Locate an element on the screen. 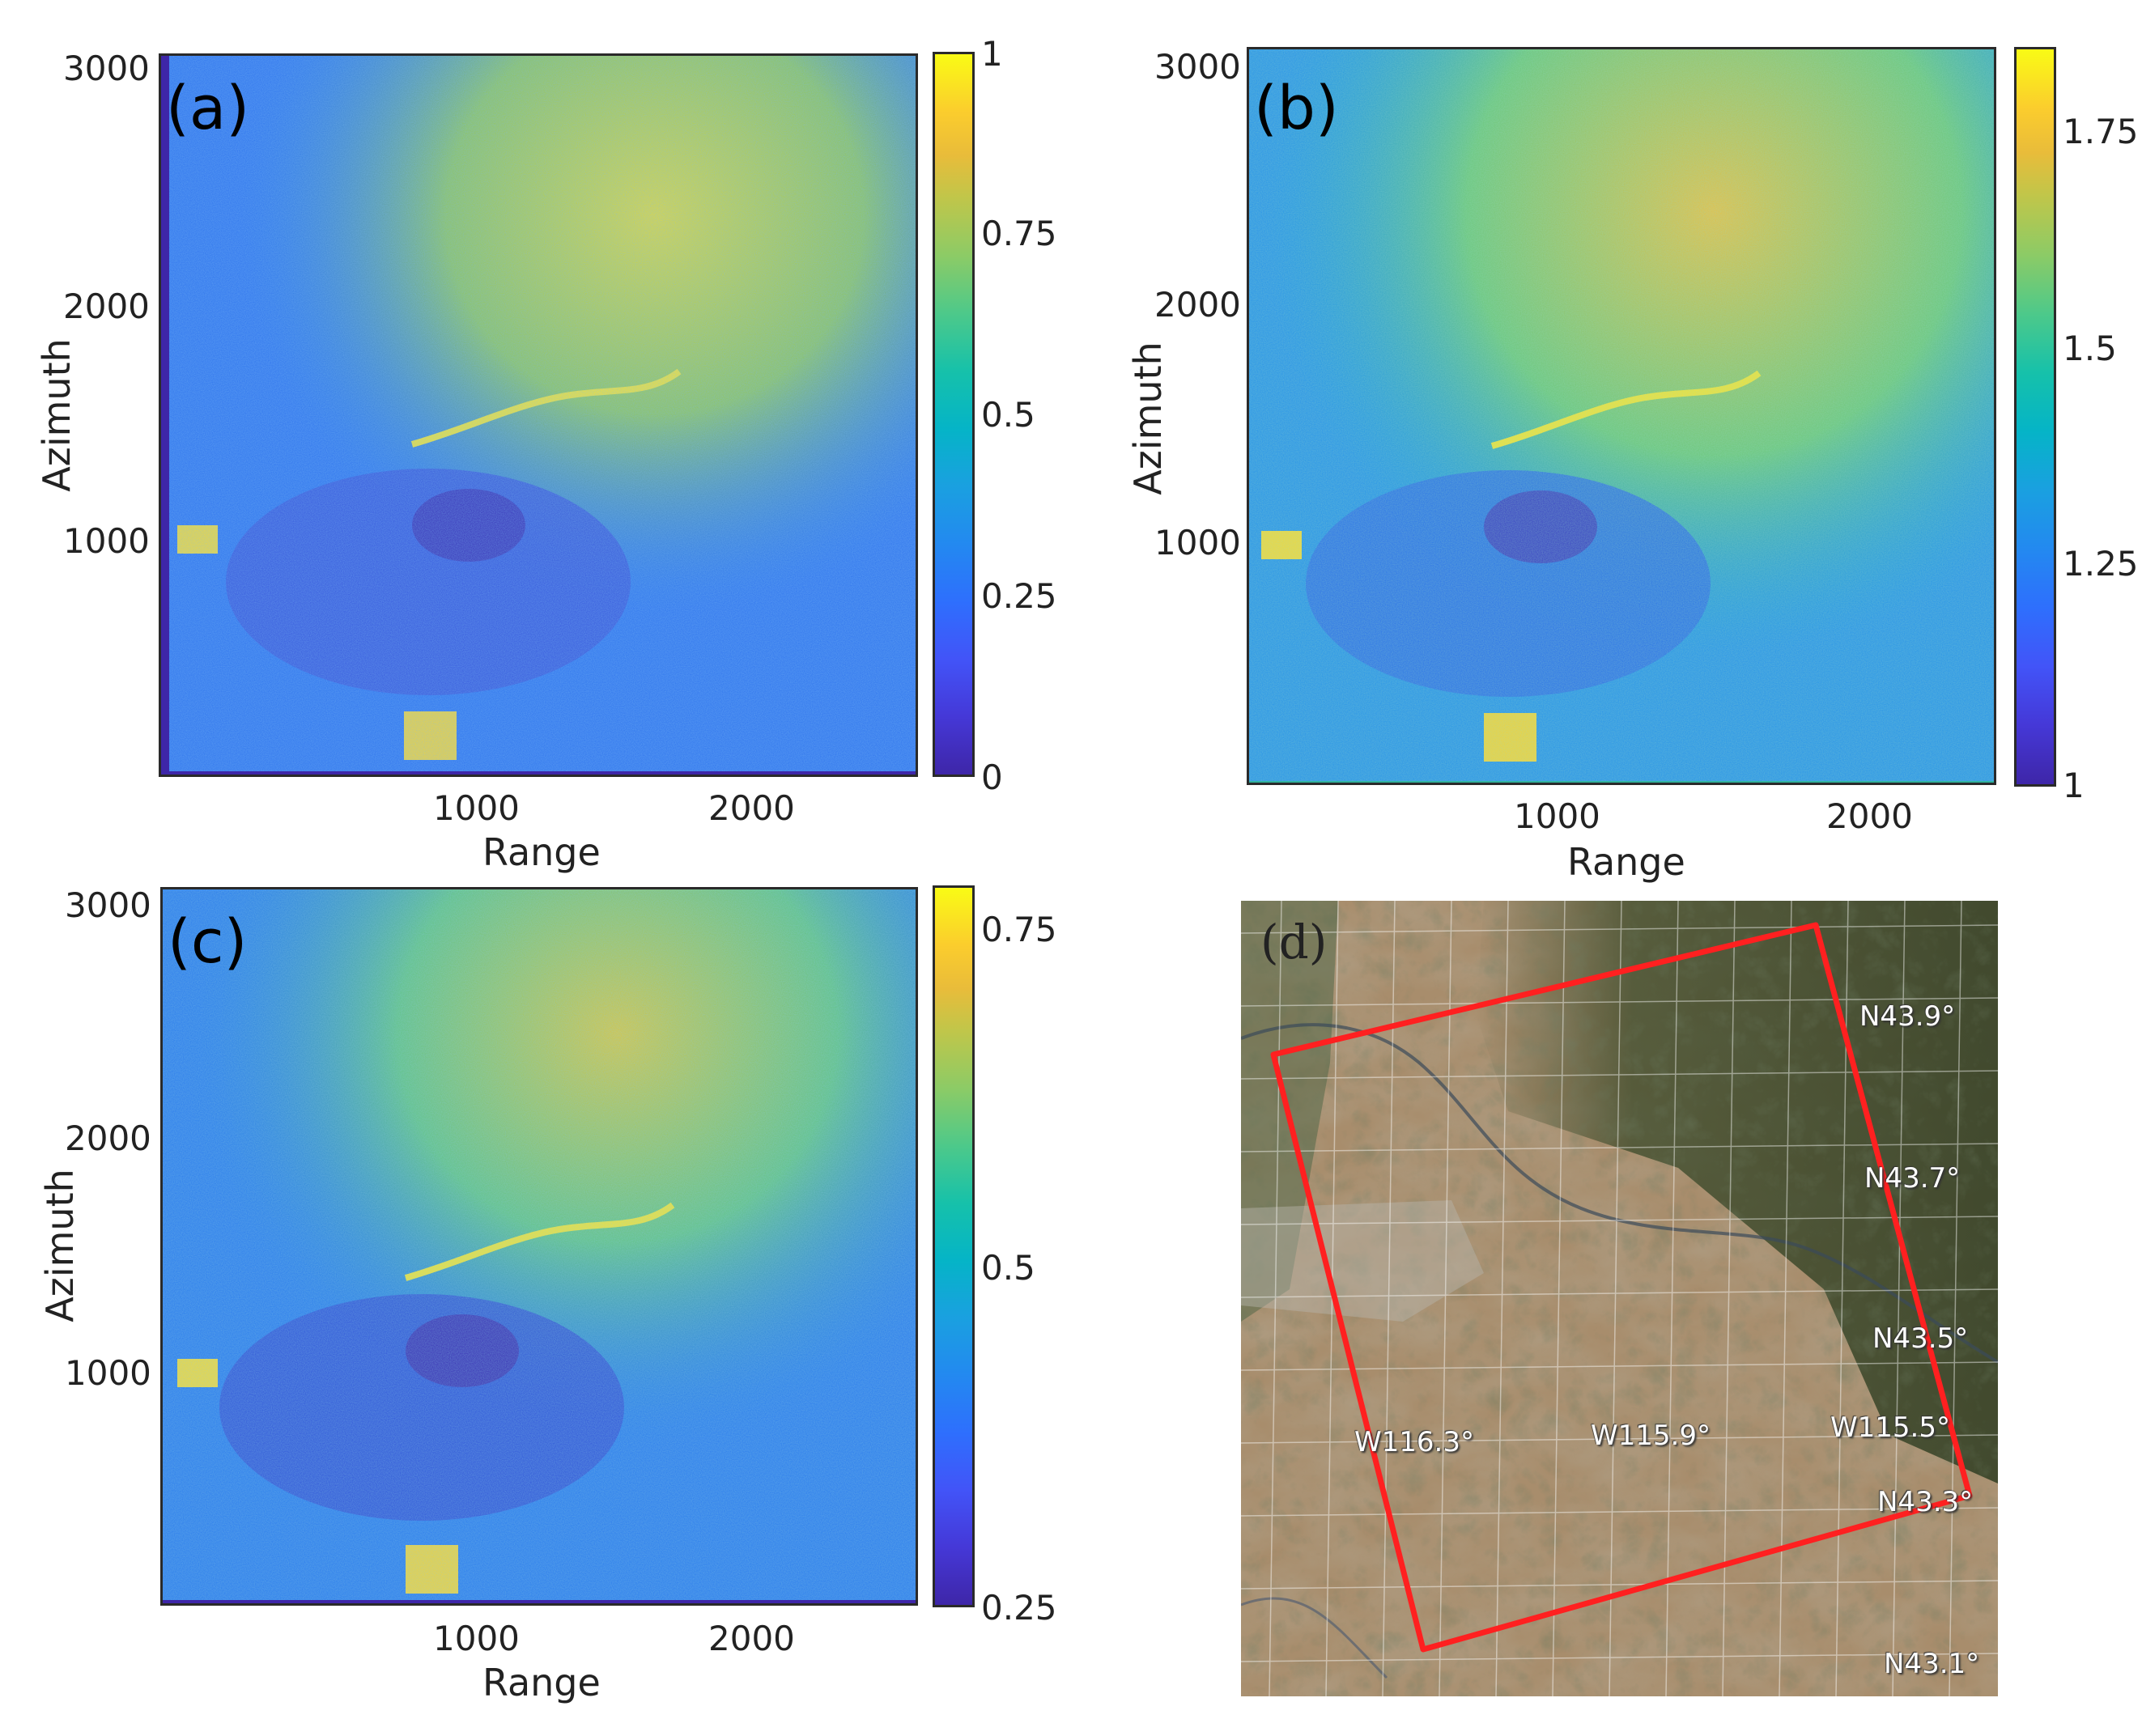  panel-a-cbar-tick-1: 1 is located at coordinates (992, 54).